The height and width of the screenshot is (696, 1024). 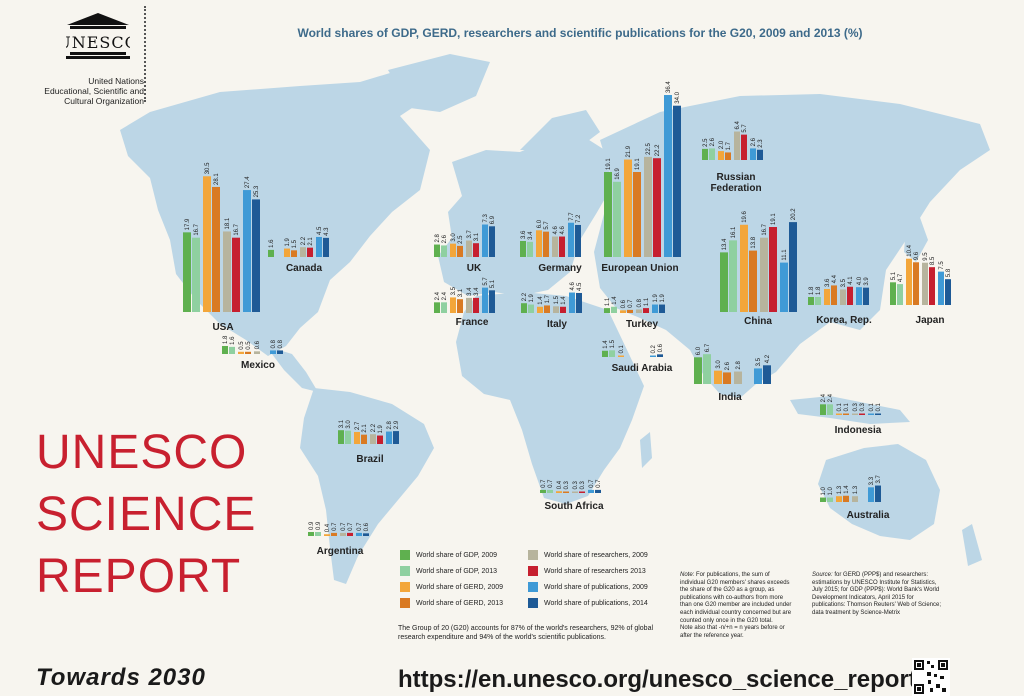 What do you see at coordinates (735, 183) in the screenshot?
I see `country-label: Russian Federation` at bounding box center [735, 183].